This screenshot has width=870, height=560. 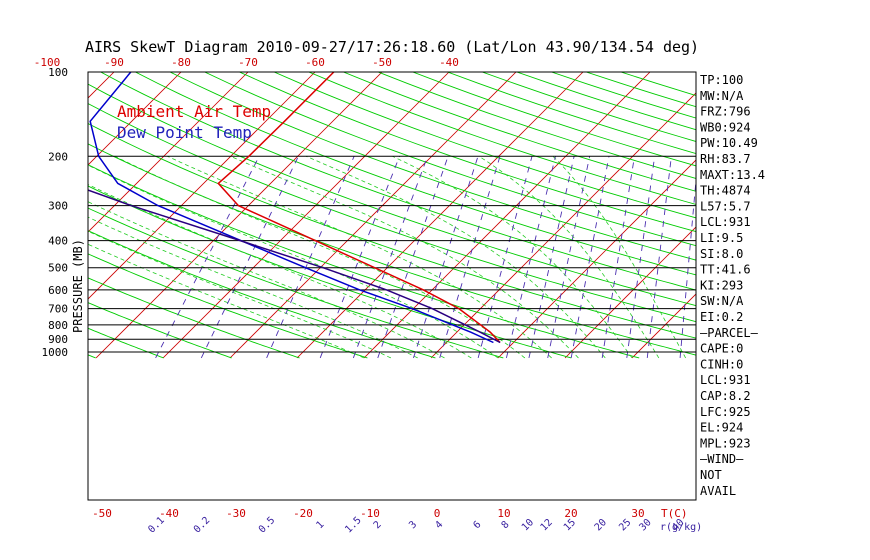 I want to click on top-temp-axis: -120-110-100-90-80-70-60-50-40, so click(x=246, y=62).